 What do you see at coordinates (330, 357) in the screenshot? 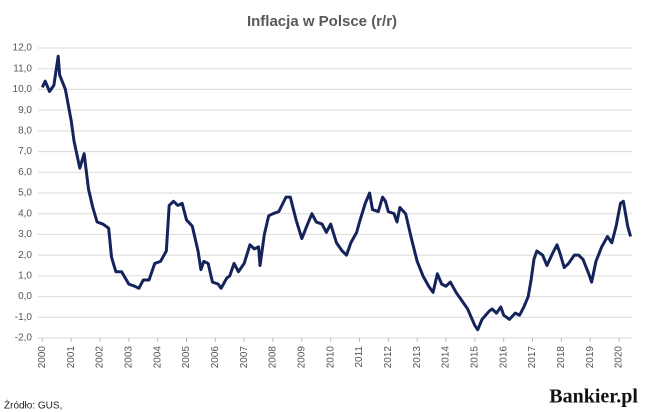
I see `x-tick-label: 2010` at bounding box center [330, 357].